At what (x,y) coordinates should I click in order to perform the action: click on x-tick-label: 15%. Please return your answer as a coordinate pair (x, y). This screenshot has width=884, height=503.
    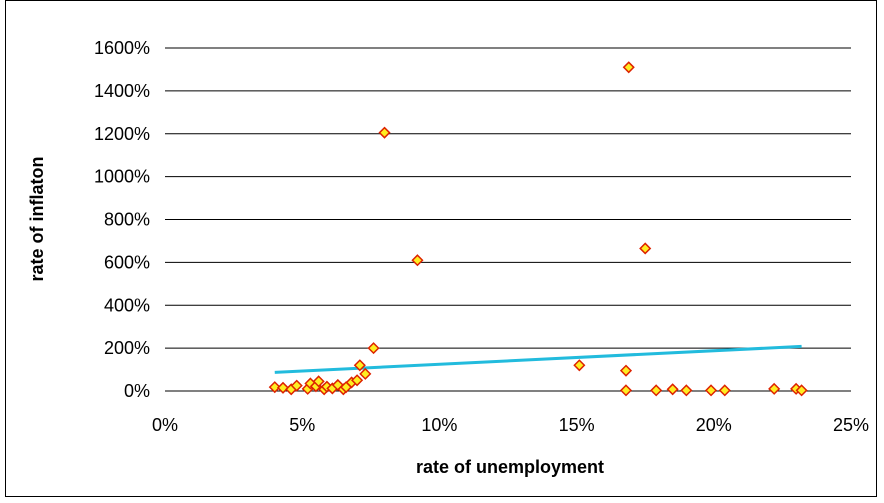
    Looking at the image, I should click on (577, 425).